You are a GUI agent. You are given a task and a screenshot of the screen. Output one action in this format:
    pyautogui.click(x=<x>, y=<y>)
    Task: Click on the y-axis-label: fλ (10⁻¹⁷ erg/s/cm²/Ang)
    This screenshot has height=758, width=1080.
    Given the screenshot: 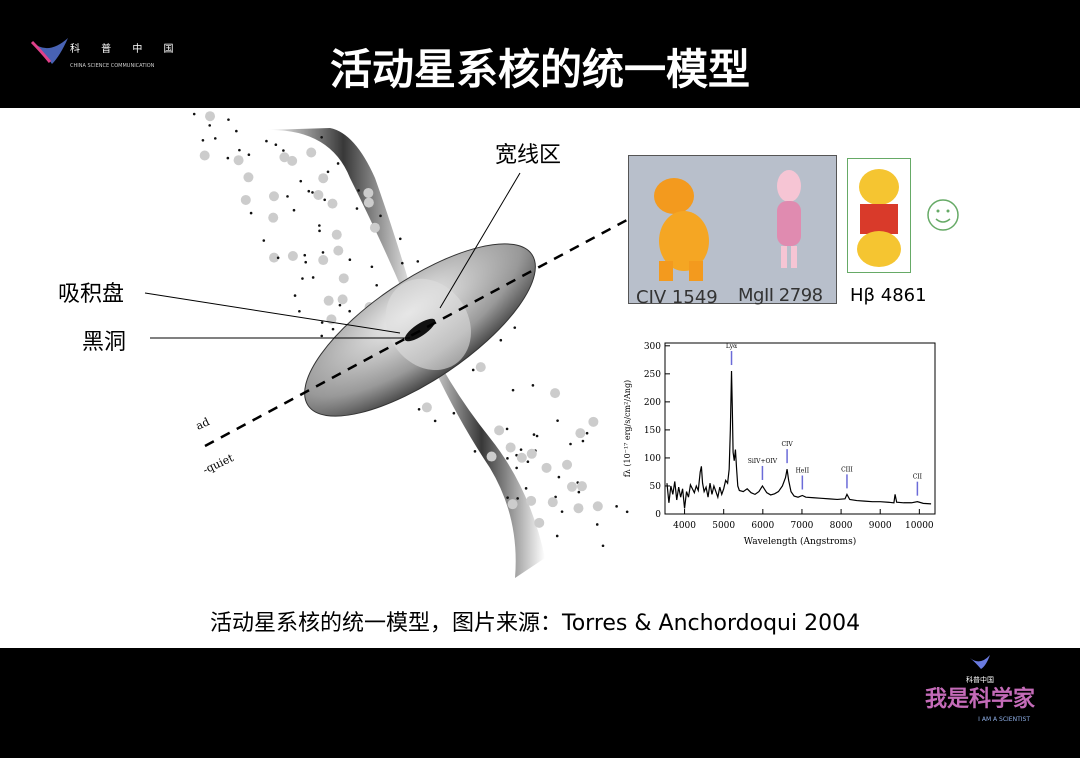 What is the action you would take?
    pyautogui.click(x=627, y=428)
    